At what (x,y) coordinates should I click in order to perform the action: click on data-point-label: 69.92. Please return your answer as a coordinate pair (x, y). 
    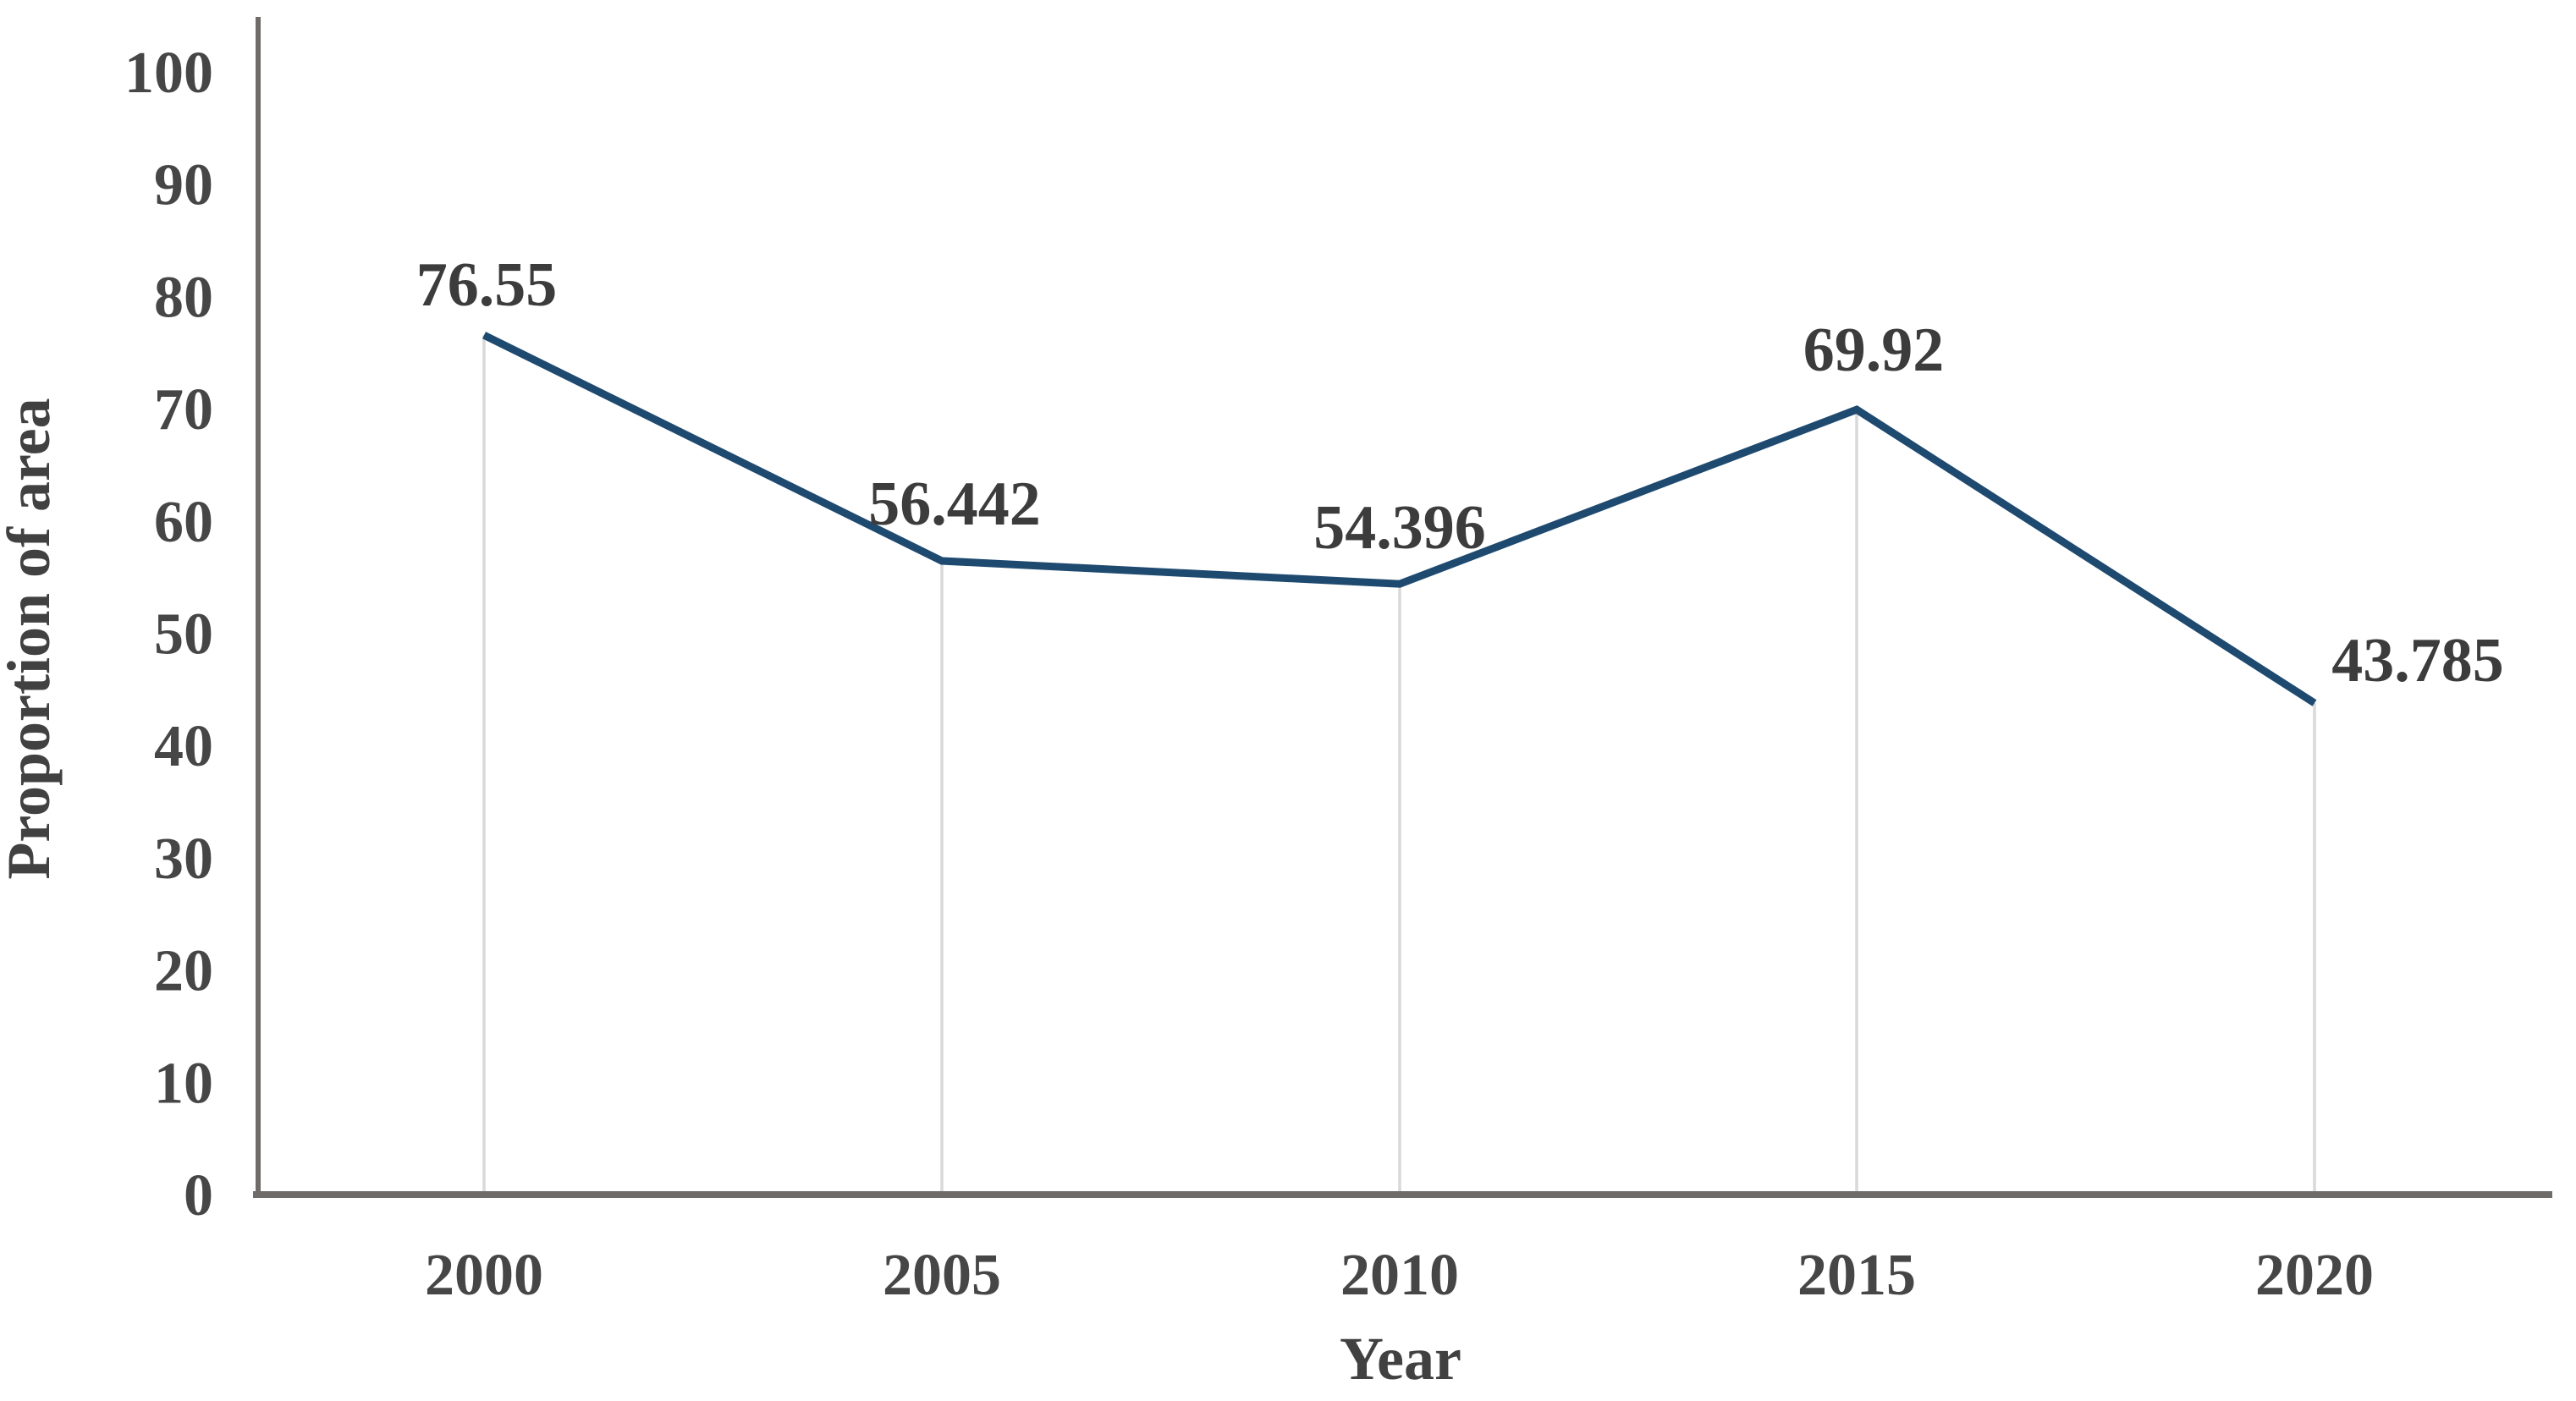
    Looking at the image, I should click on (1874, 350).